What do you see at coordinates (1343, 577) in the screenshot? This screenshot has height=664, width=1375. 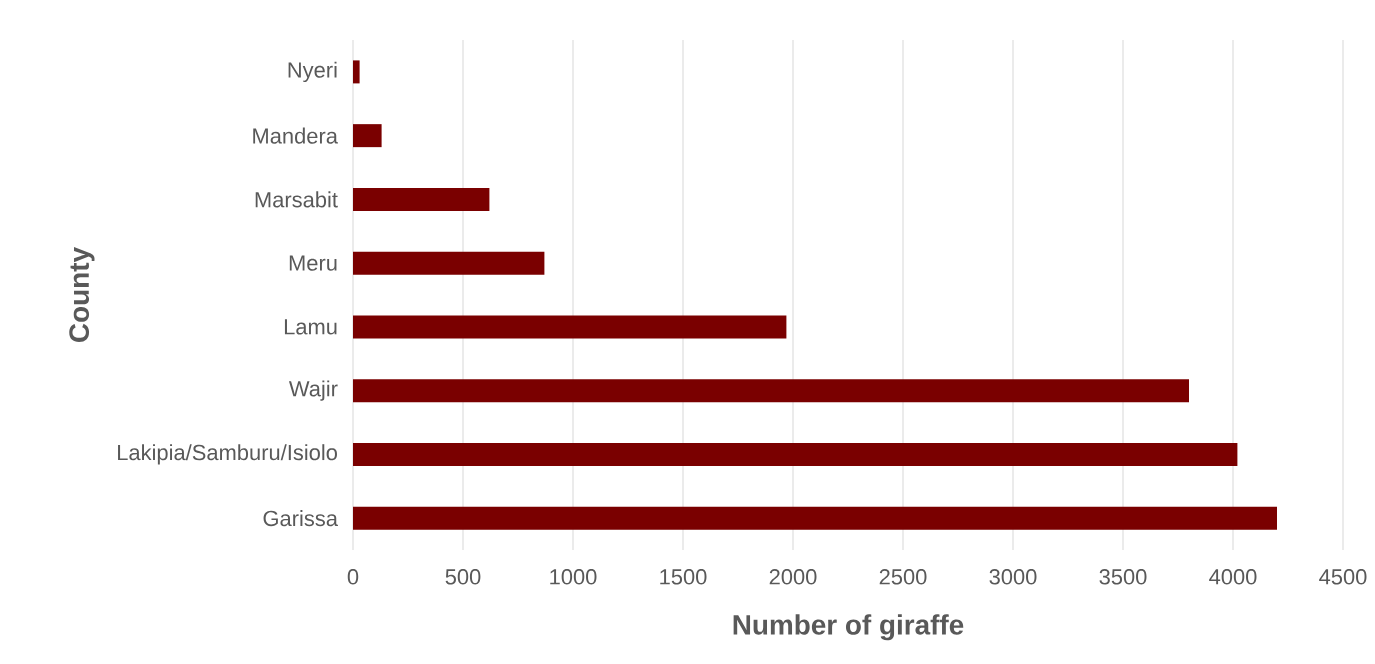 I see `x-tick-label: 4500` at bounding box center [1343, 577].